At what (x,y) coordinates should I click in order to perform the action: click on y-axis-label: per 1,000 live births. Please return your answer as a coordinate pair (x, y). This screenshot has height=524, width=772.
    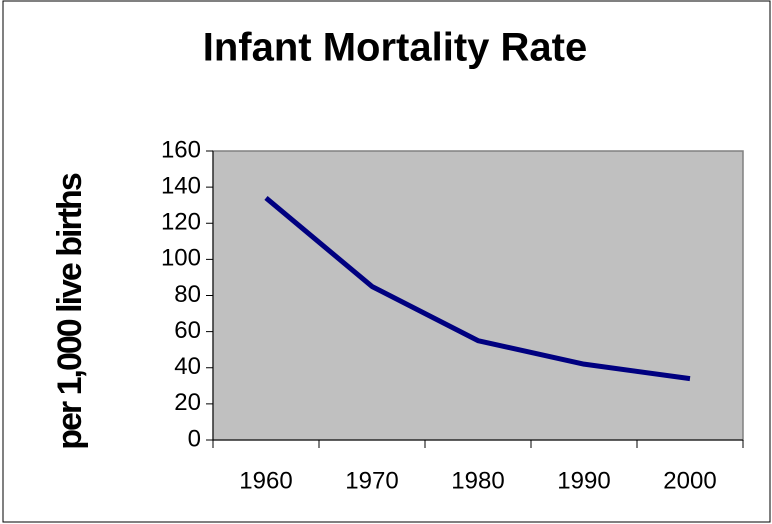
    Looking at the image, I should click on (70, 311).